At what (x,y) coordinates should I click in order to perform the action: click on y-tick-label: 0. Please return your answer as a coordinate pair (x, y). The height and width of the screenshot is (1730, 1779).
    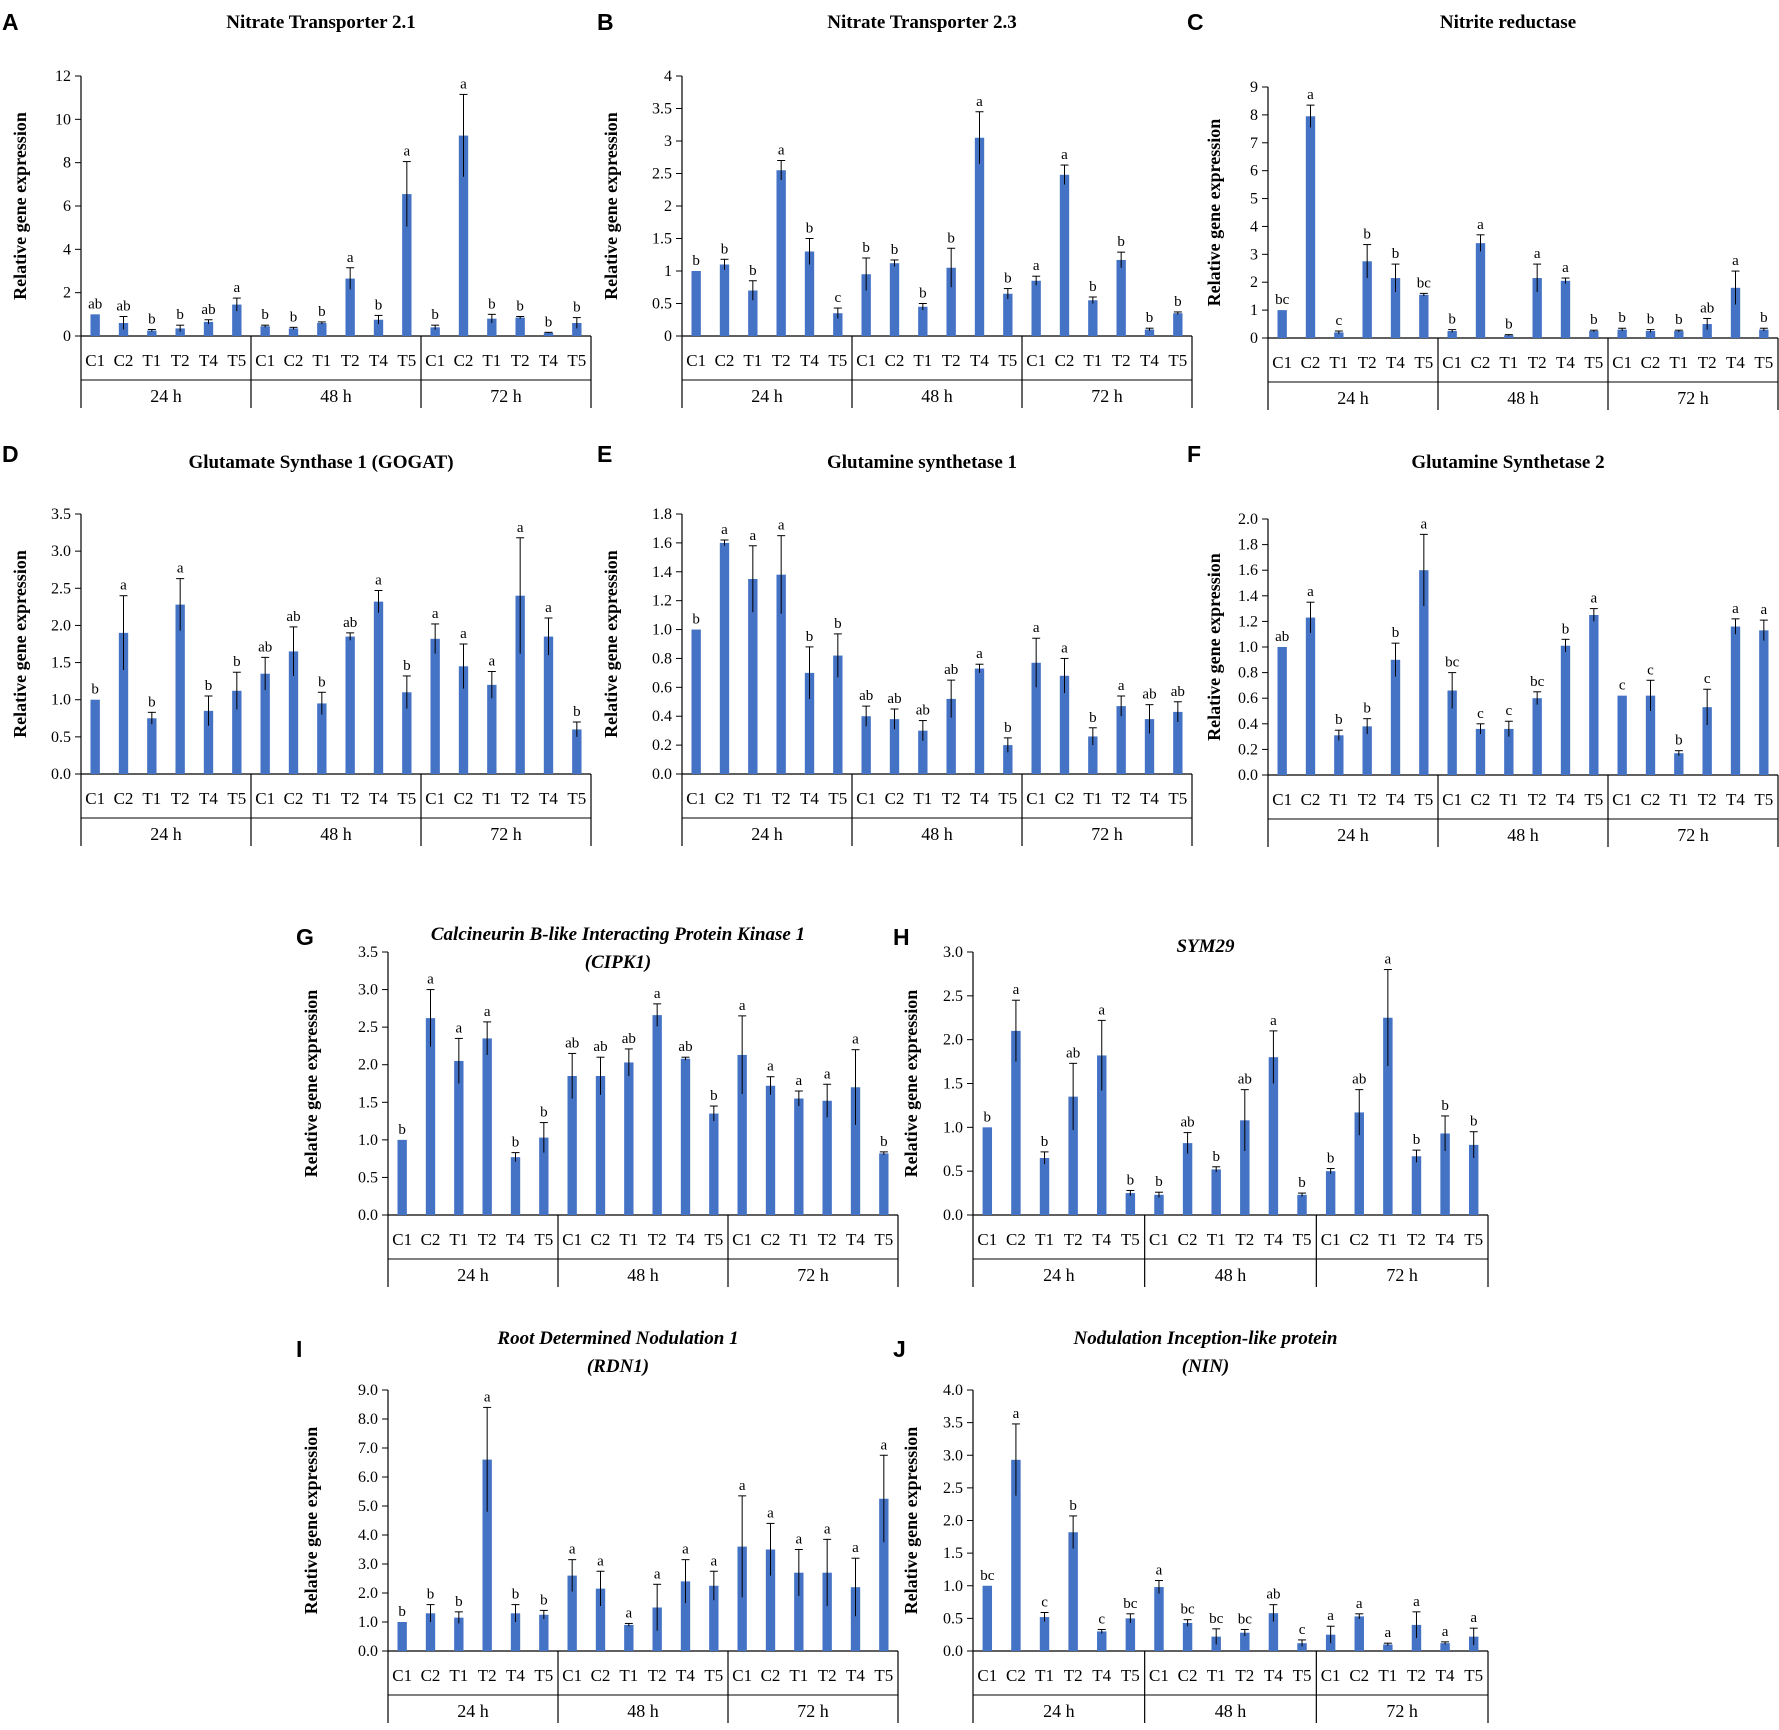
    Looking at the image, I should click on (67, 336).